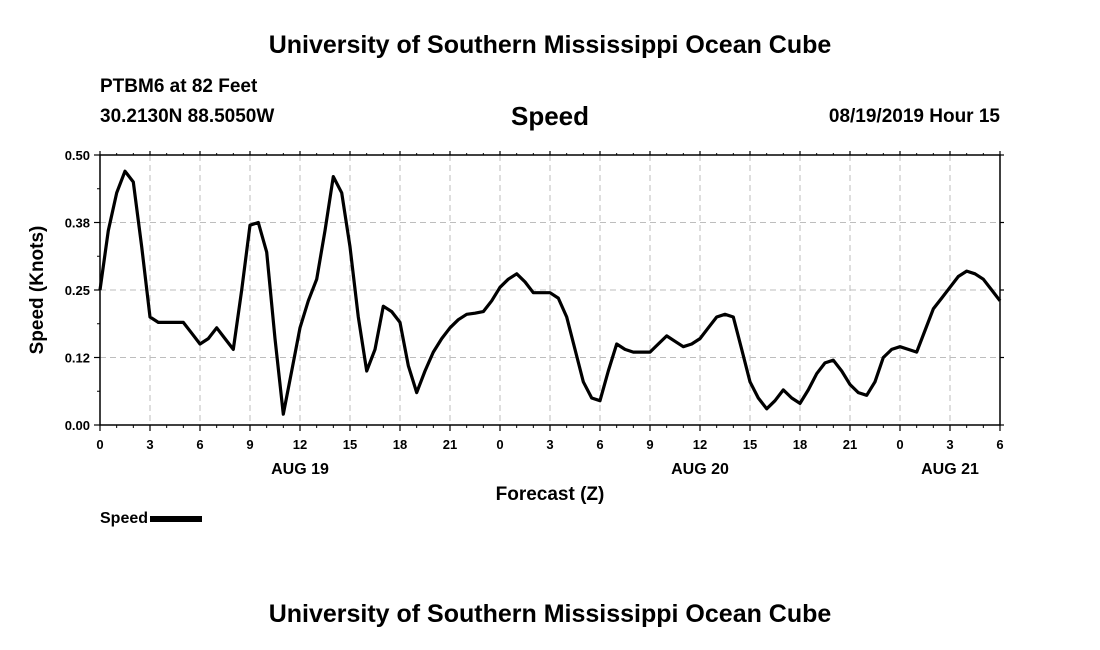  What do you see at coordinates (179, 86) in the screenshot?
I see `station-label: PTBM6 at 82 Feet` at bounding box center [179, 86].